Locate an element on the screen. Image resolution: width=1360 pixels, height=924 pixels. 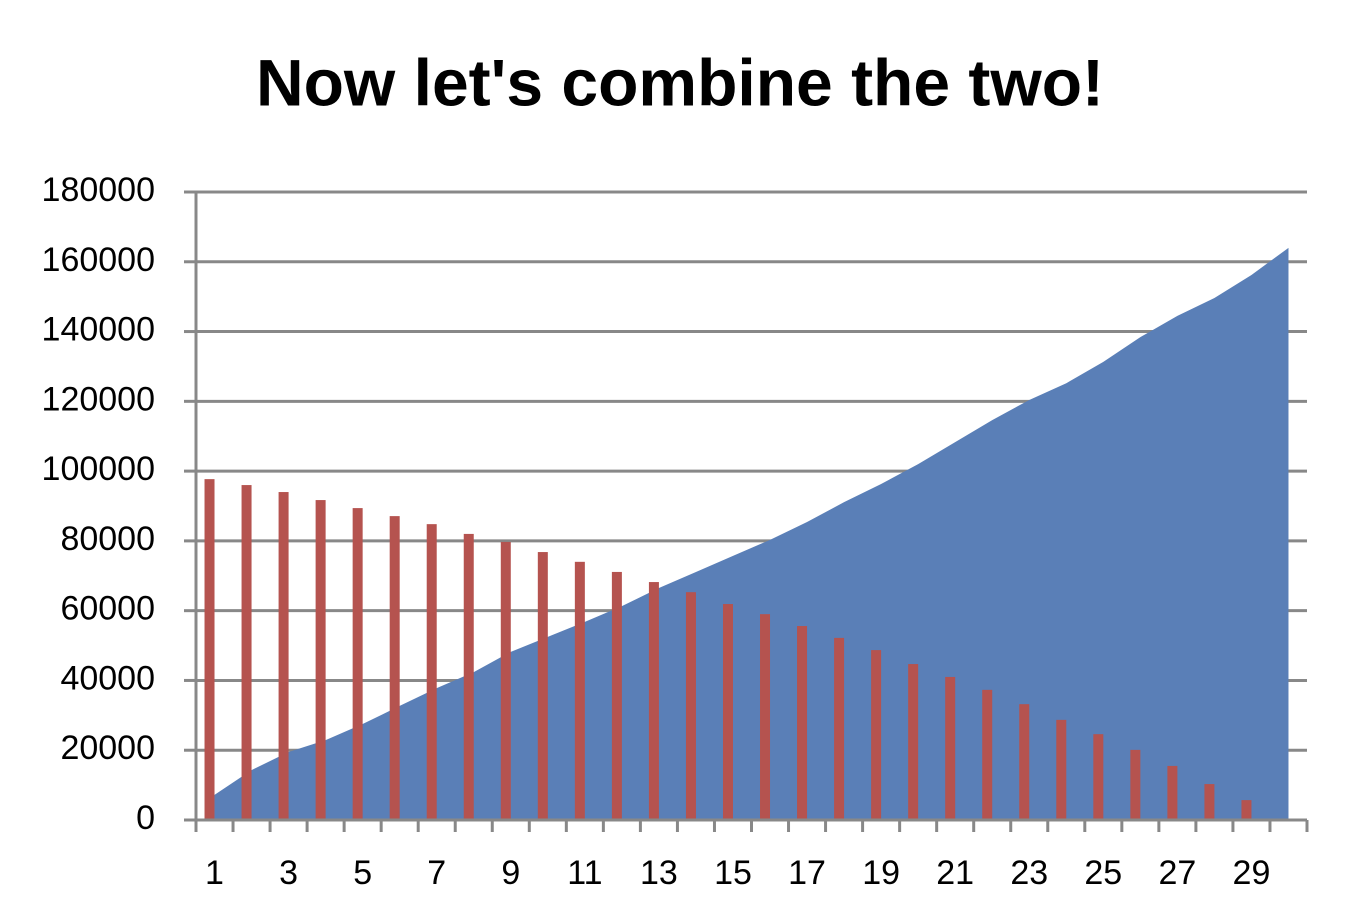
x-tick-label: 1 is located at coordinates (214, 873).